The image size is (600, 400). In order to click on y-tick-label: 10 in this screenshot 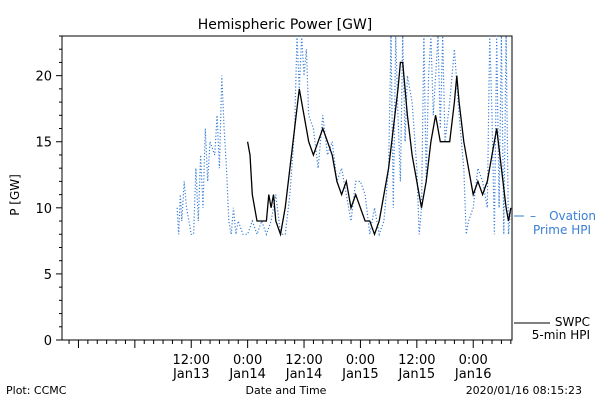, I will do `click(43, 209)`.